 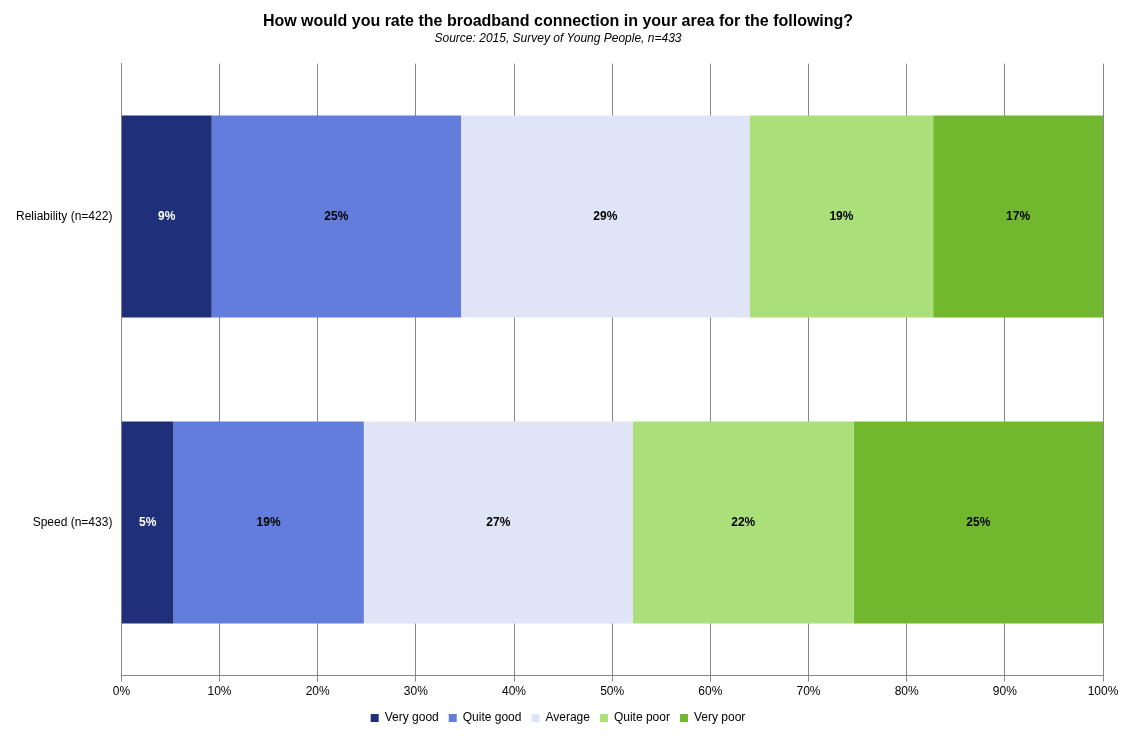 I want to click on x-tick-label: 50%, so click(x=612, y=691).